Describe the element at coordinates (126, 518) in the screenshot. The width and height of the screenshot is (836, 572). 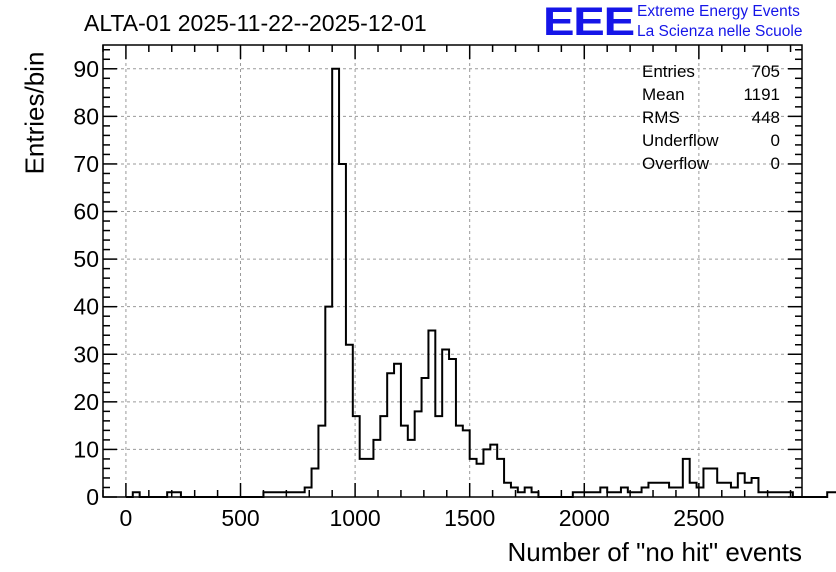
I see `x-tick-label: 0` at that location.